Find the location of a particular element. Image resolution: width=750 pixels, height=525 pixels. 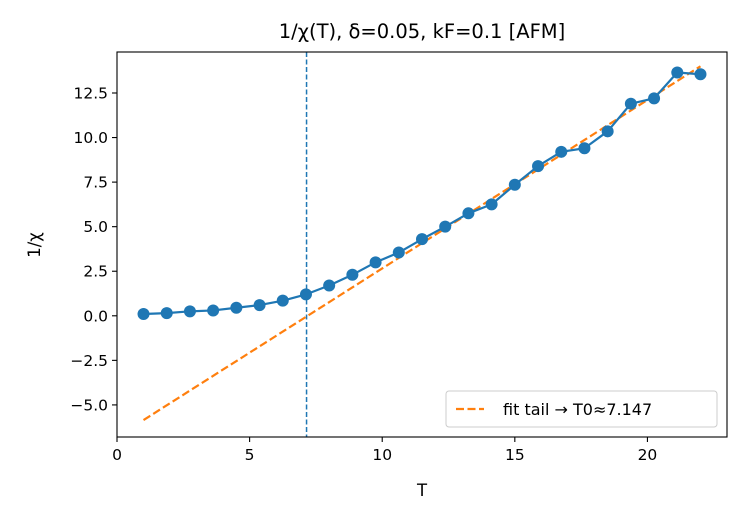

x-tick-label: 5 is located at coordinates (250, 455).